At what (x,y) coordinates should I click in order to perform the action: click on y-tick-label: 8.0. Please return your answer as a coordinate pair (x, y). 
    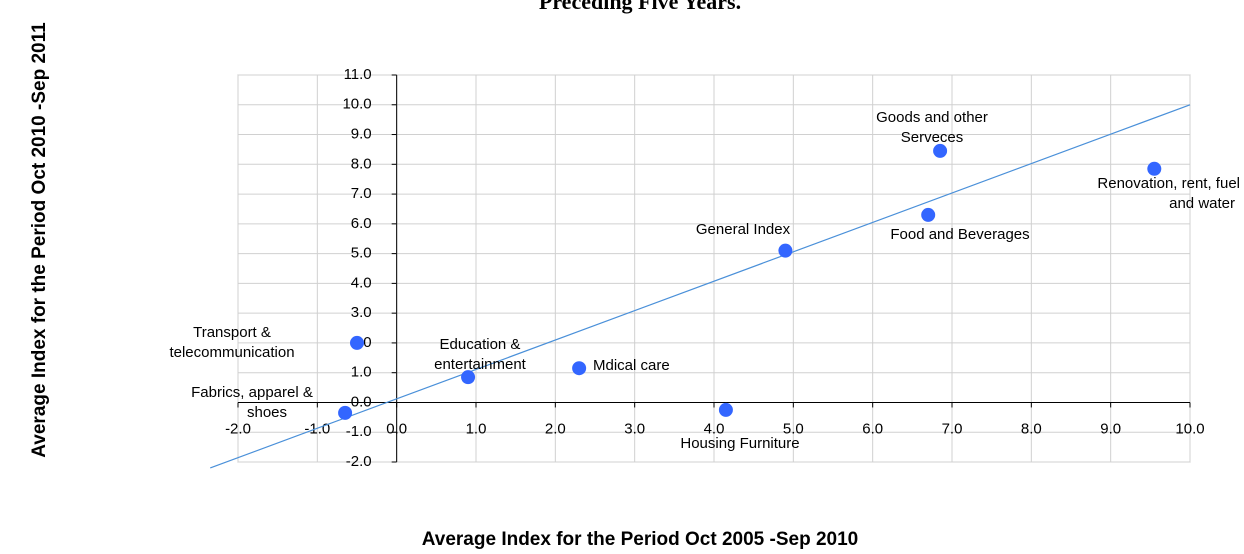
    Looking at the image, I should click on (361, 163).